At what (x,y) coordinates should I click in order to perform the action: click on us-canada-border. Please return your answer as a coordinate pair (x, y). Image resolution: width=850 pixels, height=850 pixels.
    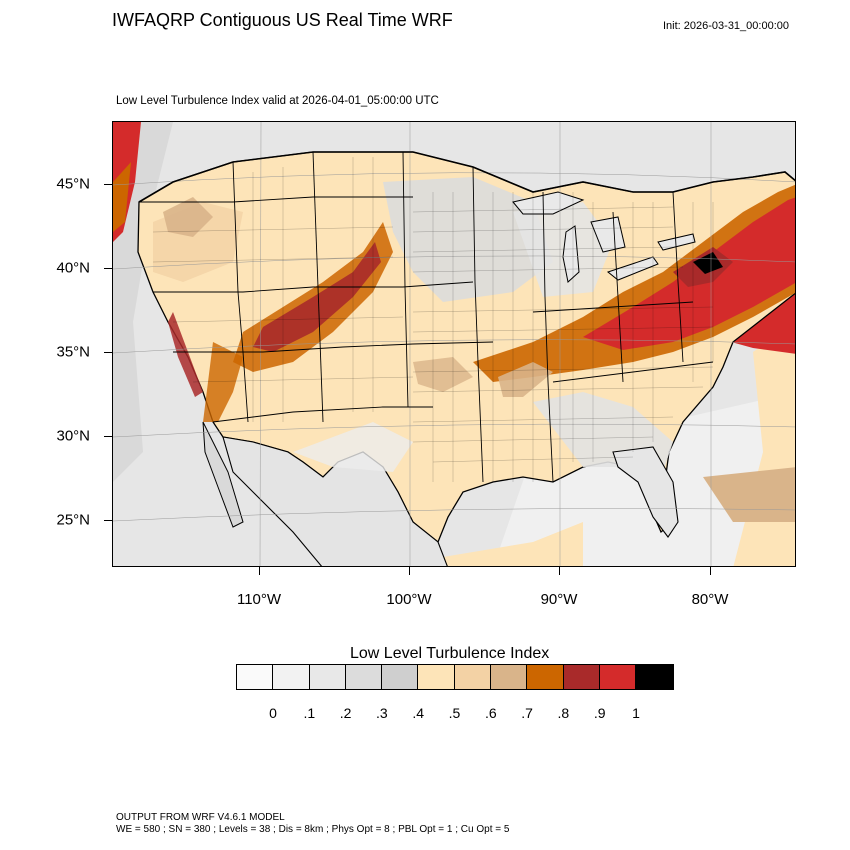
    Looking at the image, I should click on (466, 177).